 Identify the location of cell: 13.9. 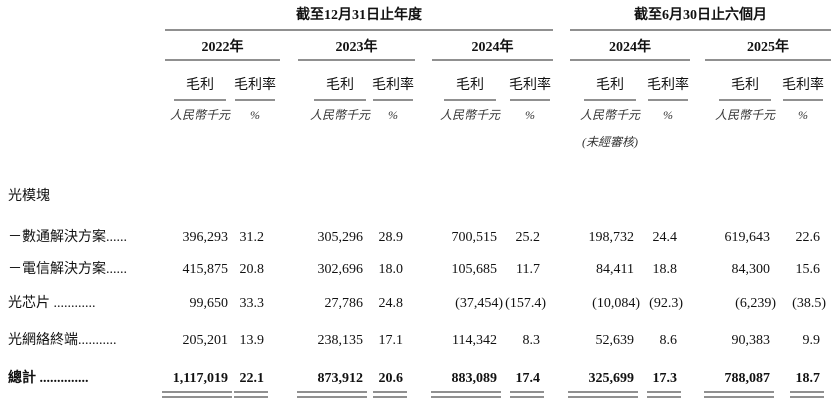
(252, 340).